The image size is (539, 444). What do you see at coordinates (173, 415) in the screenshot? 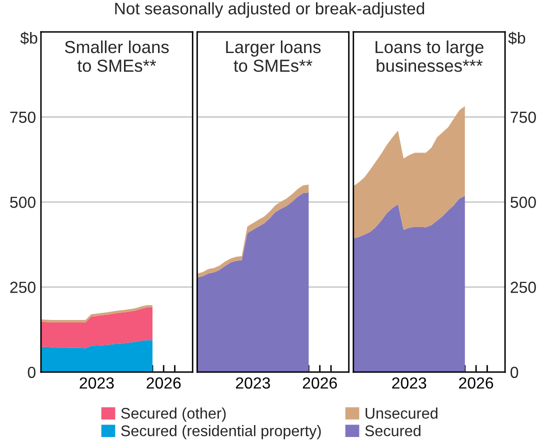
I see `legend-label: Secured (other)` at bounding box center [173, 415].